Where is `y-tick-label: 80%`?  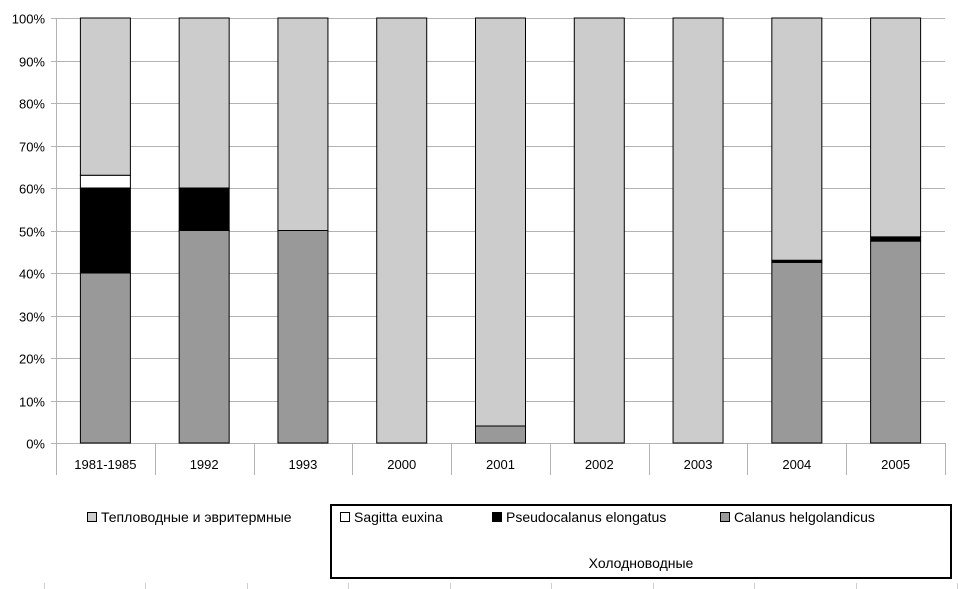 y-tick-label: 80% is located at coordinates (32, 104).